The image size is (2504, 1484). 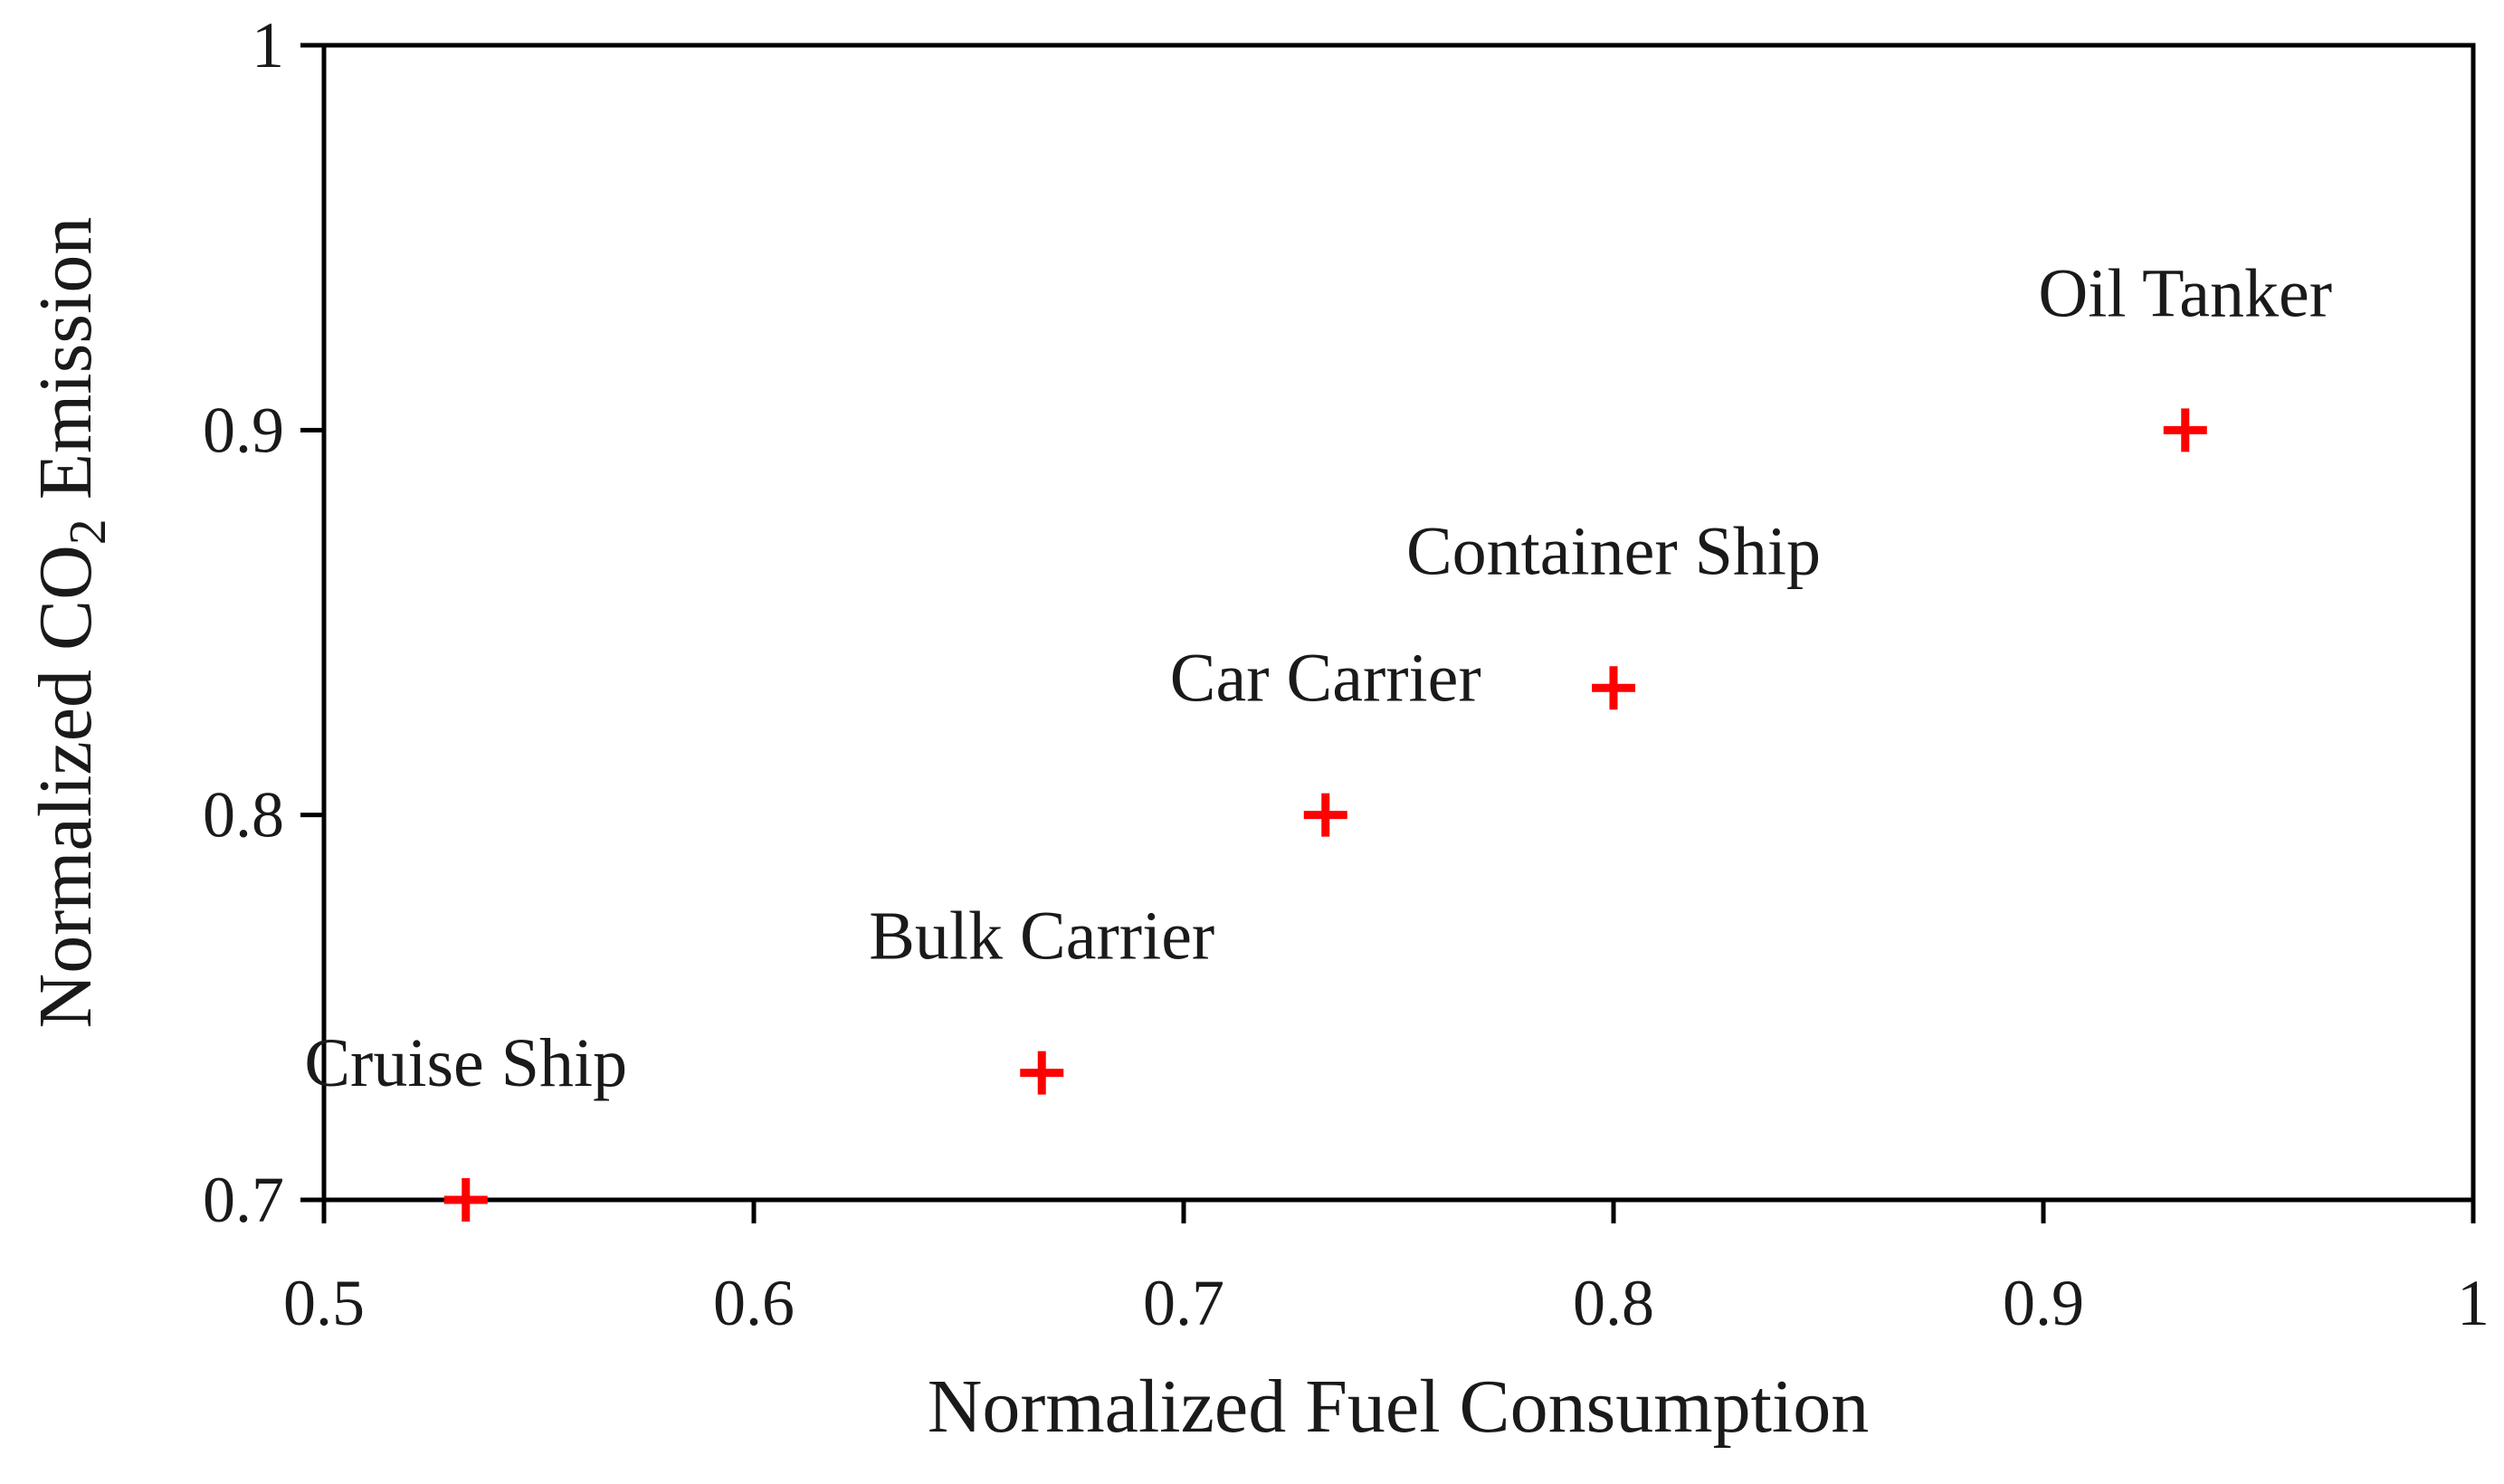 I want to click on point-label: Container Ship, so click(x=1613, y=551).